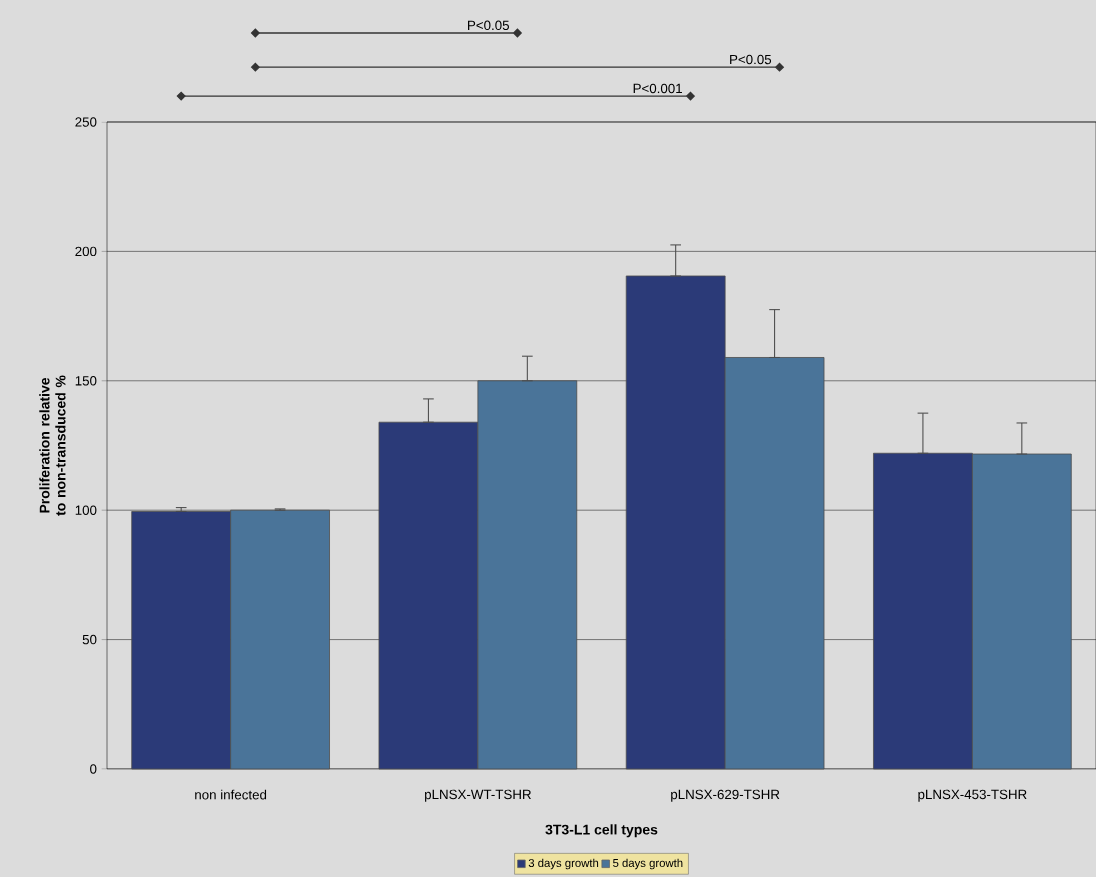  Describe the element at coordinates (563, 864) in the screenshot. I see `legend-label: 3 days growth` at that location.